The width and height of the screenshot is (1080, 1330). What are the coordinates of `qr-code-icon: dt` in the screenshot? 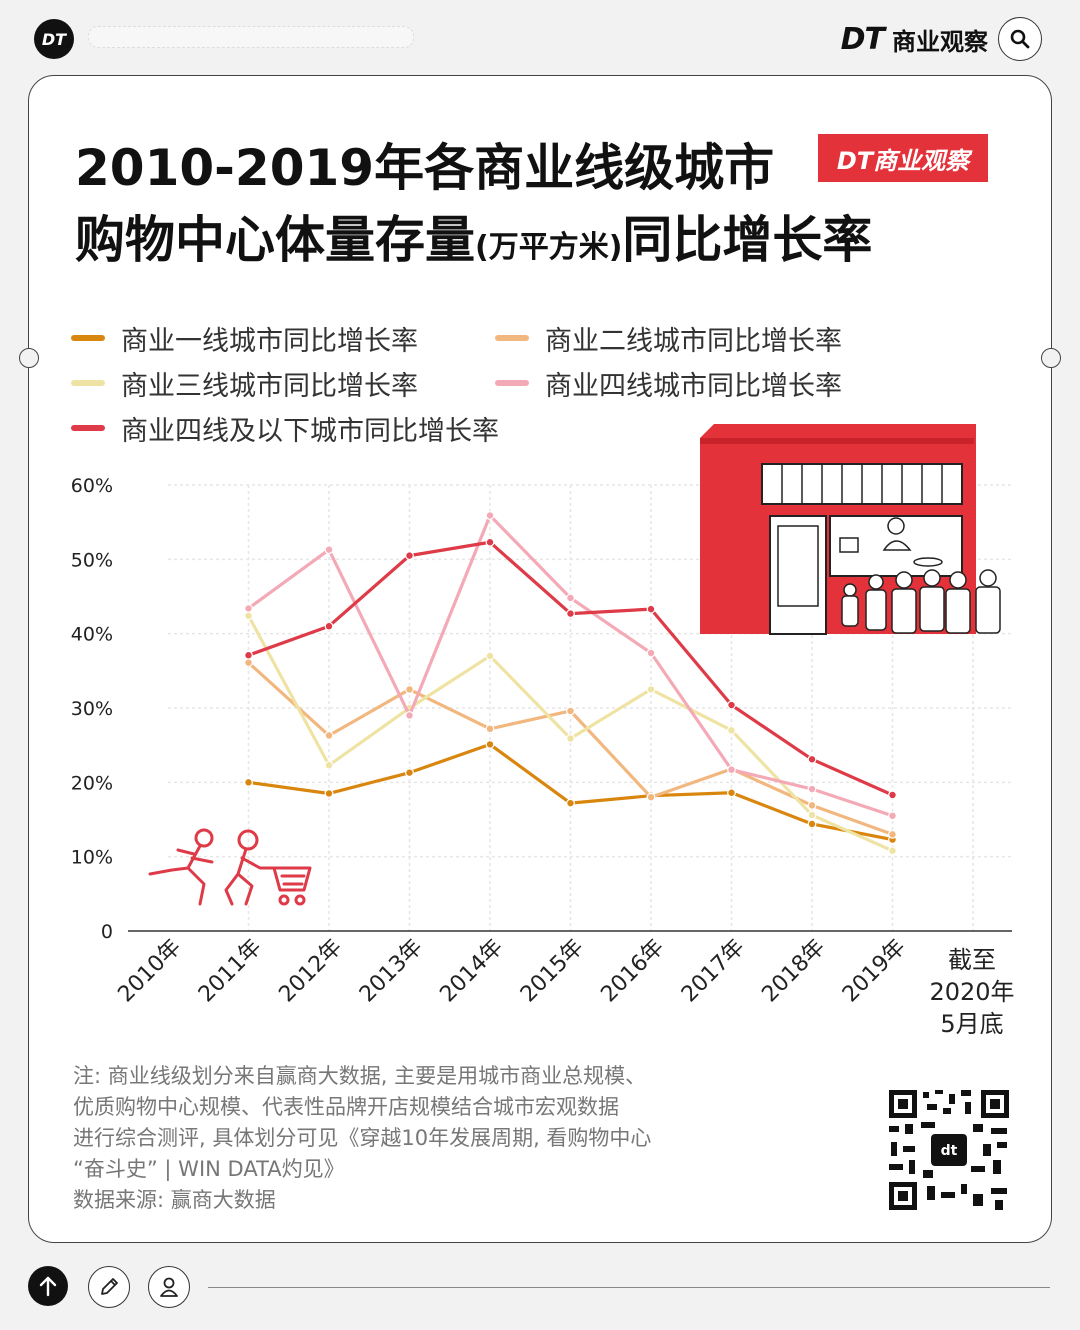 It's located at (949, 1150).